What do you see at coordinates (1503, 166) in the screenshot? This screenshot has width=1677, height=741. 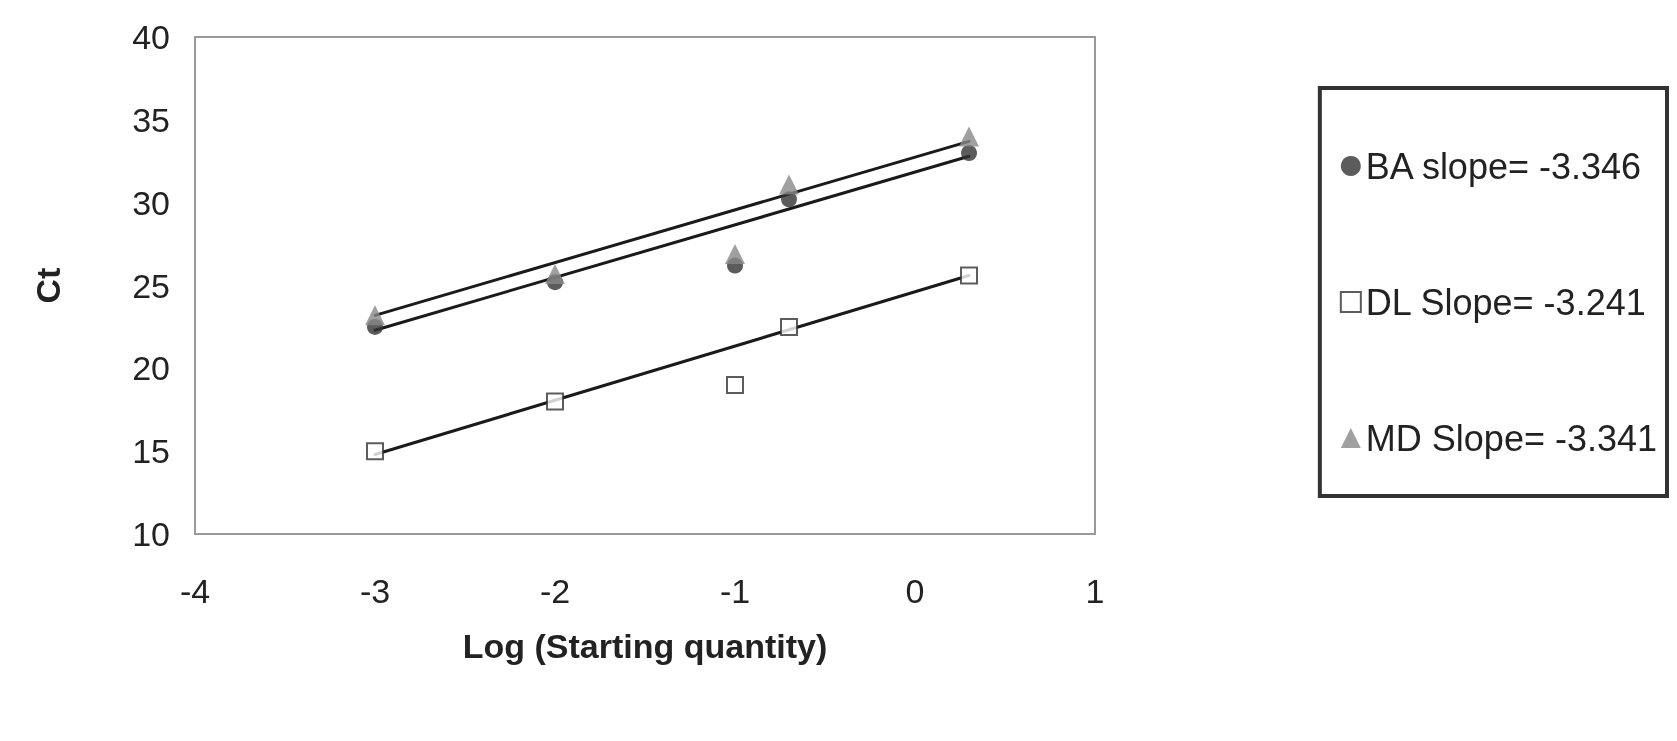 I see `legend-label: BA slope= -3.346` at bounding box center [1503, 166].